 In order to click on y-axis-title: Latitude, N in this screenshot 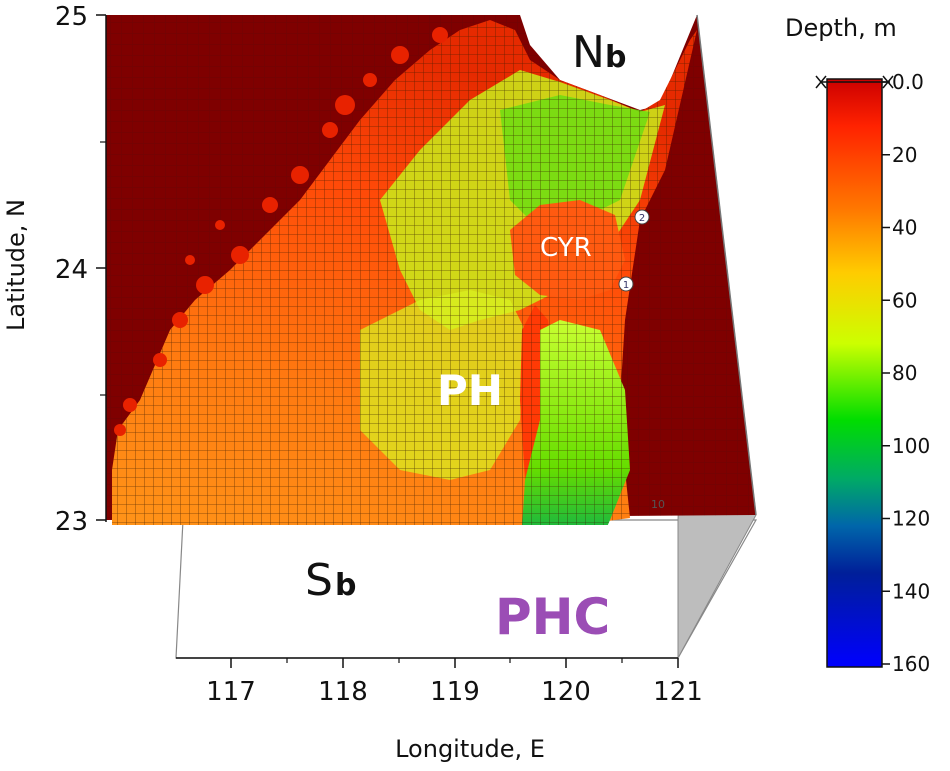, I will do `click(16, 265)`.